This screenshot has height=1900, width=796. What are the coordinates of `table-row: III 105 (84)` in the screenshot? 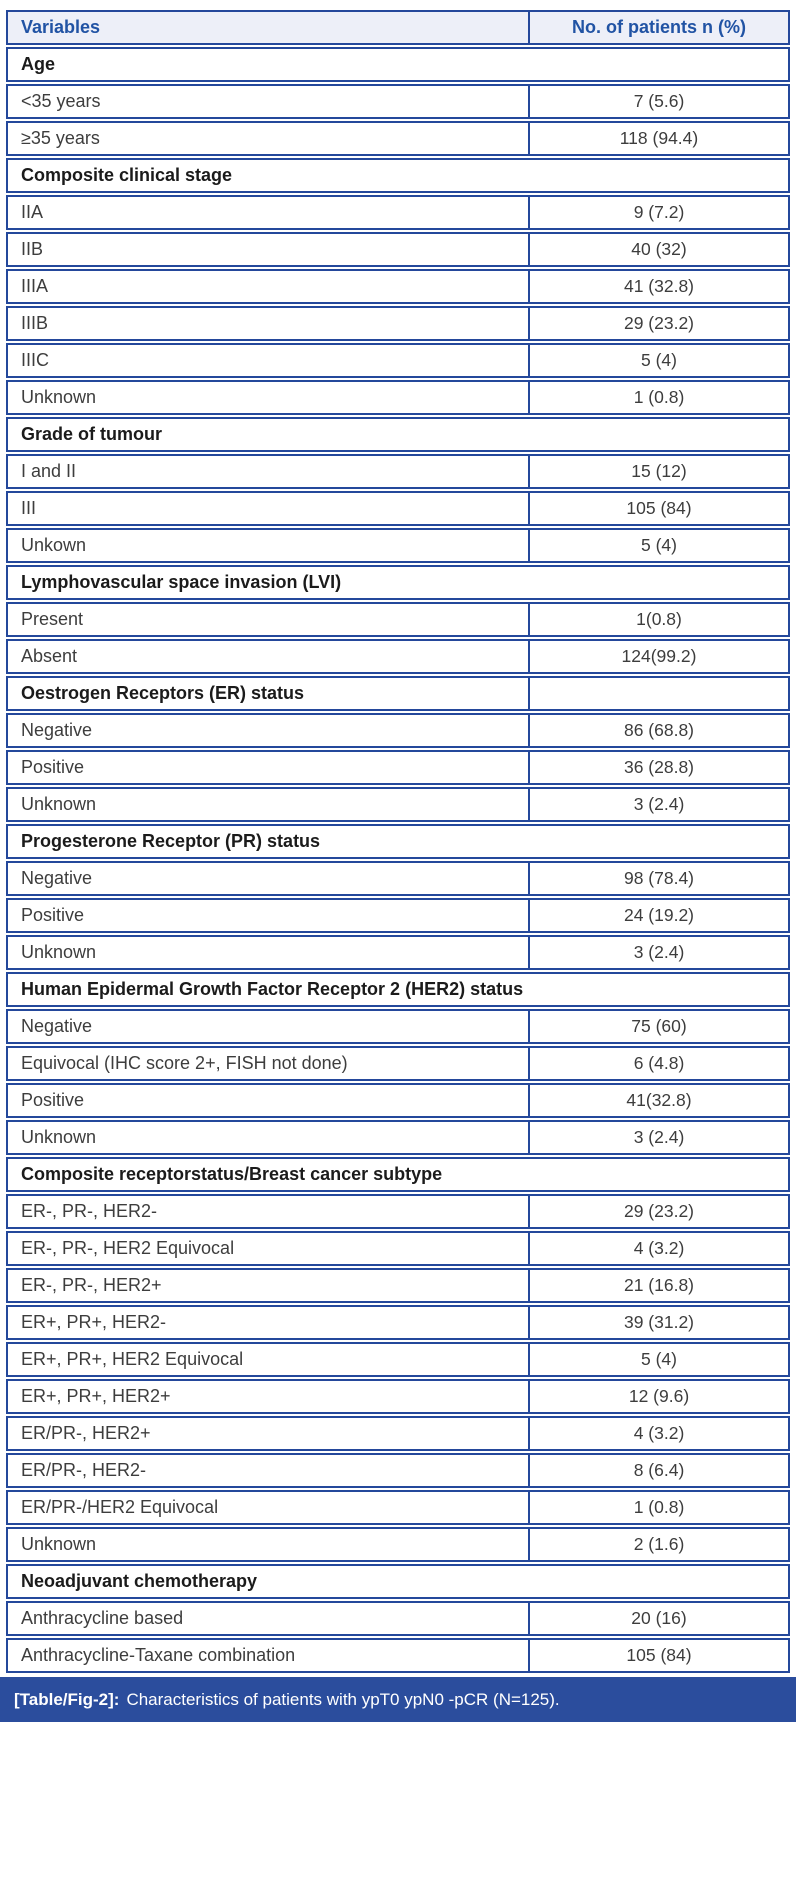 It's located at (398, 508).